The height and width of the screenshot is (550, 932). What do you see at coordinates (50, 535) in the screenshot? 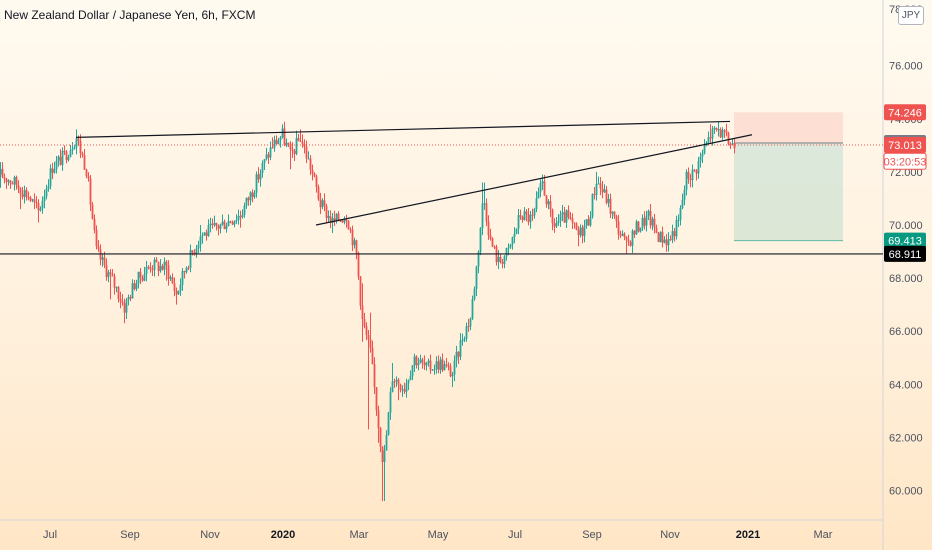
I see `x-tick-label: Jul` at bounding box center [50, 535].